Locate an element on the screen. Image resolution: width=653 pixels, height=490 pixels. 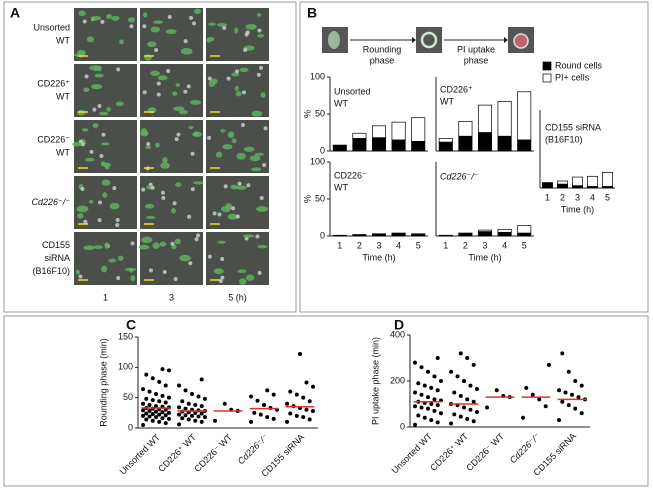
row-label: (B16F10) is located at coordinates (51, 271).